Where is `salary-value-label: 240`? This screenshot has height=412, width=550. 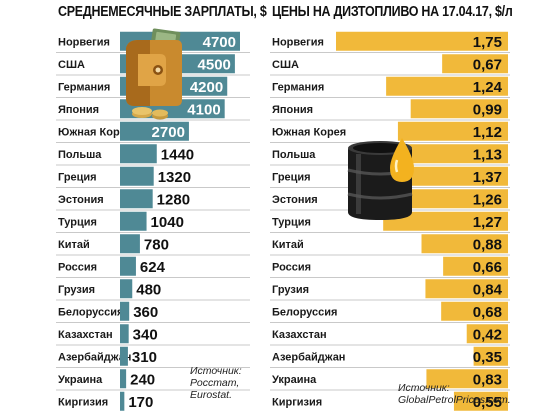
salary-value-label: 240 is located at coordinates (142, 379).